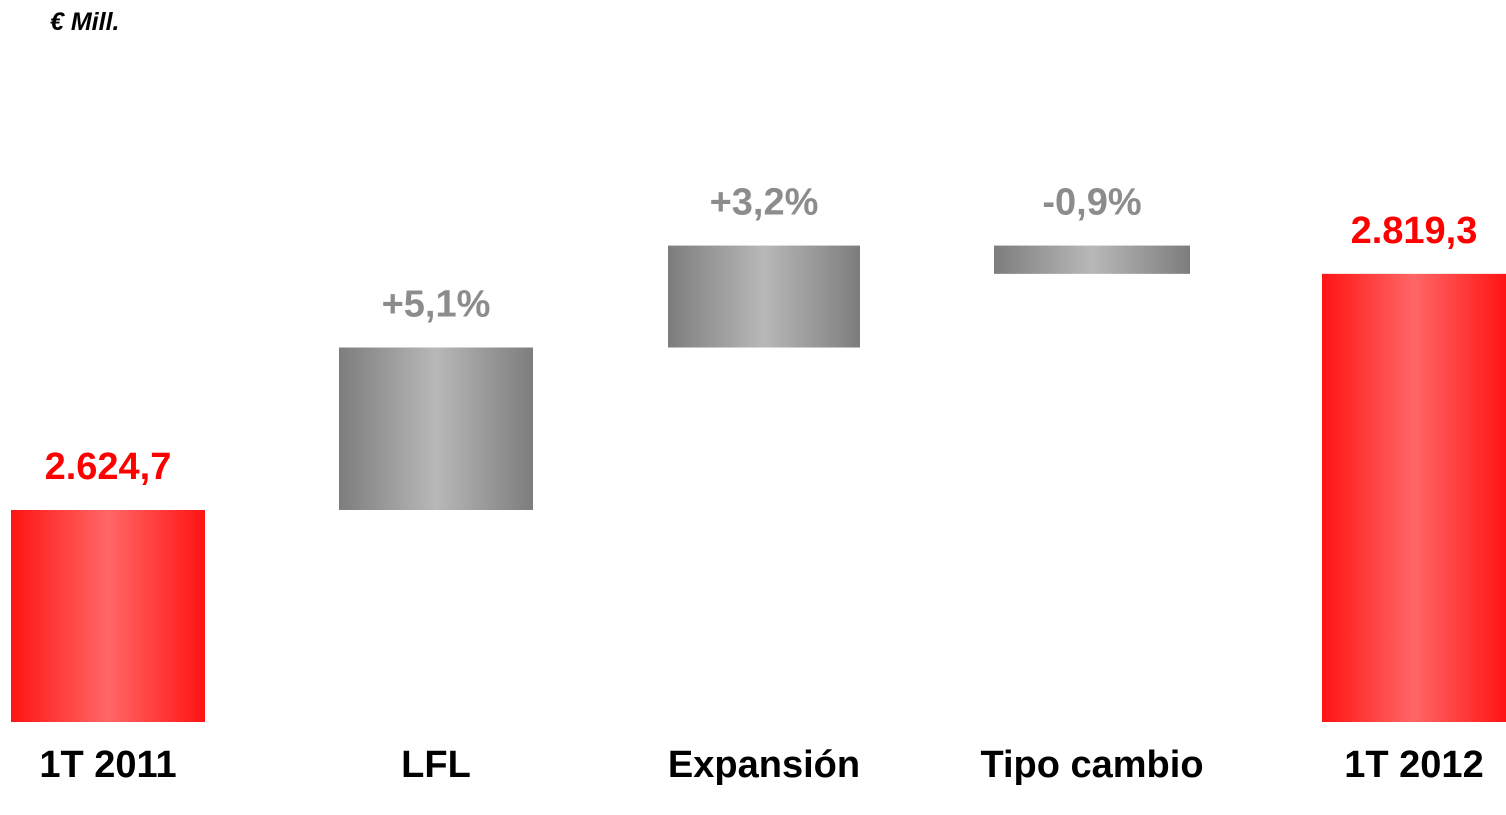 Image resolution: width=1506 pixels, height=815 pixels. What do you see at coordinates (436, 765) in the screenshot?
I see `category-label-lfl: LFL` at bounding box center [436, 765].